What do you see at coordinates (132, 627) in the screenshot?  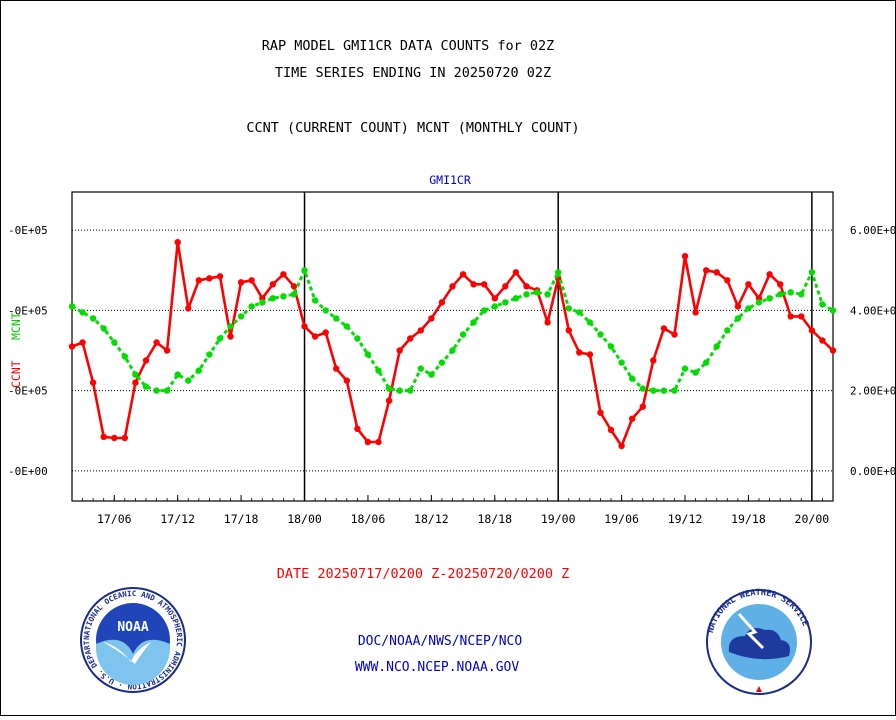 I see `noaa-logo-text: NOAA` at bounding box center [132, 627].